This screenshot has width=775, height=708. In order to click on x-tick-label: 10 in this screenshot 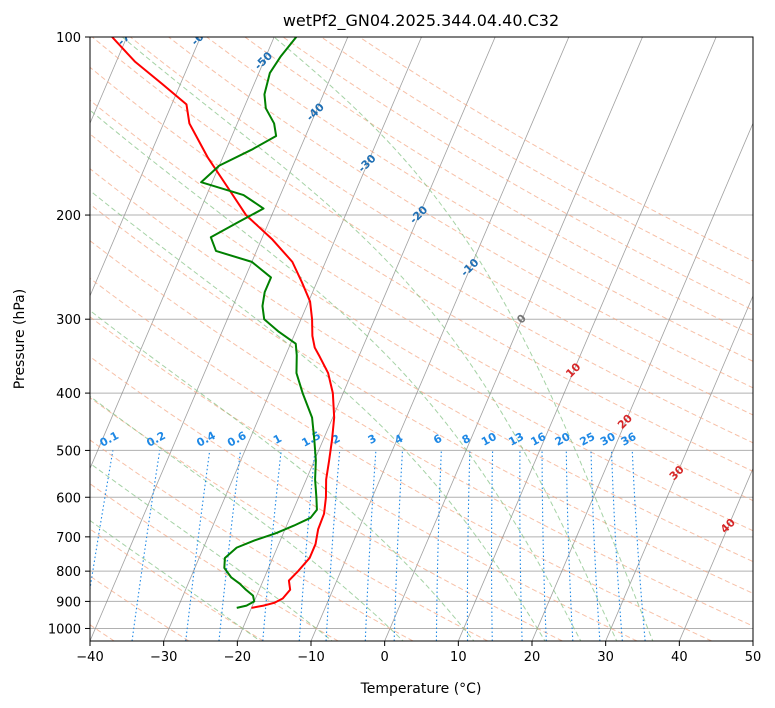, I will do `click(458, 657)`.